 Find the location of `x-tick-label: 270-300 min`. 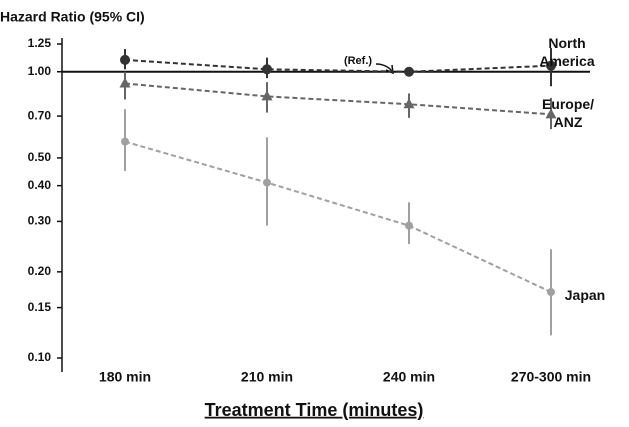

x-tick-label: 270-300 min is located at coordinates (551, 377).